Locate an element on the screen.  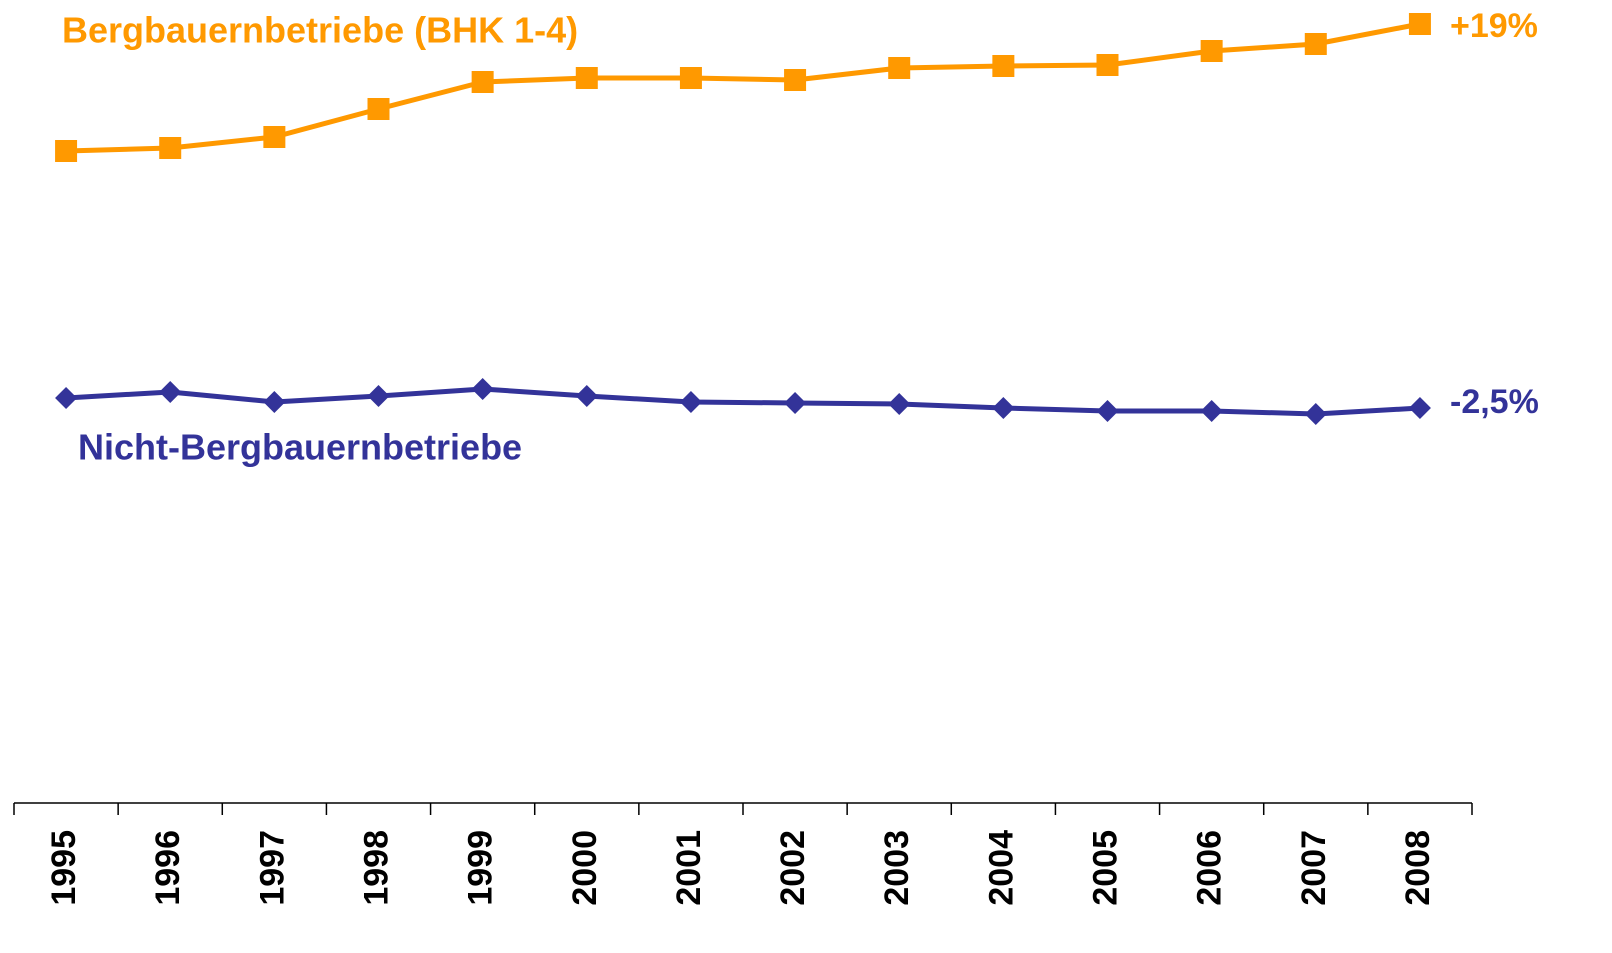
x-tick-label: 1996 is located at coordinates (168, 868).